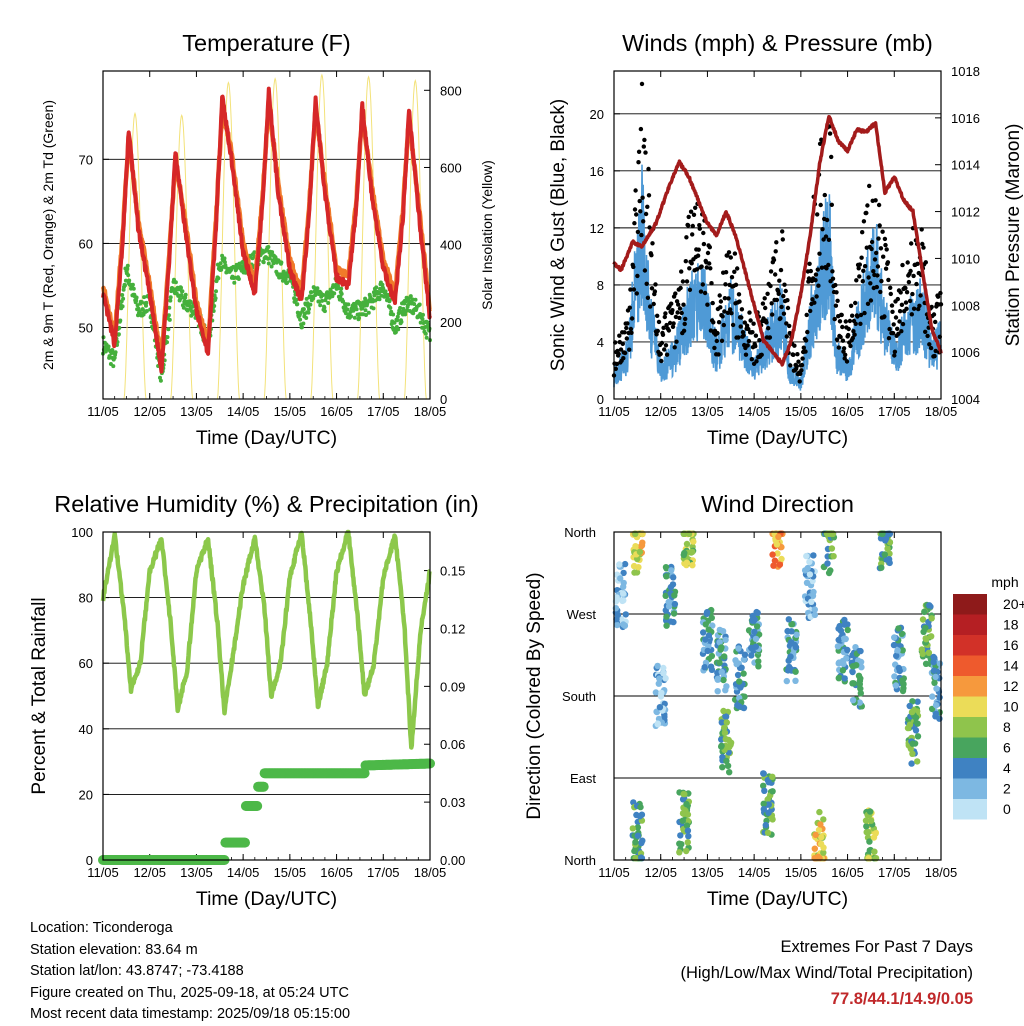  I want to click on x-tick-label: 17/05, so click(383, 411).